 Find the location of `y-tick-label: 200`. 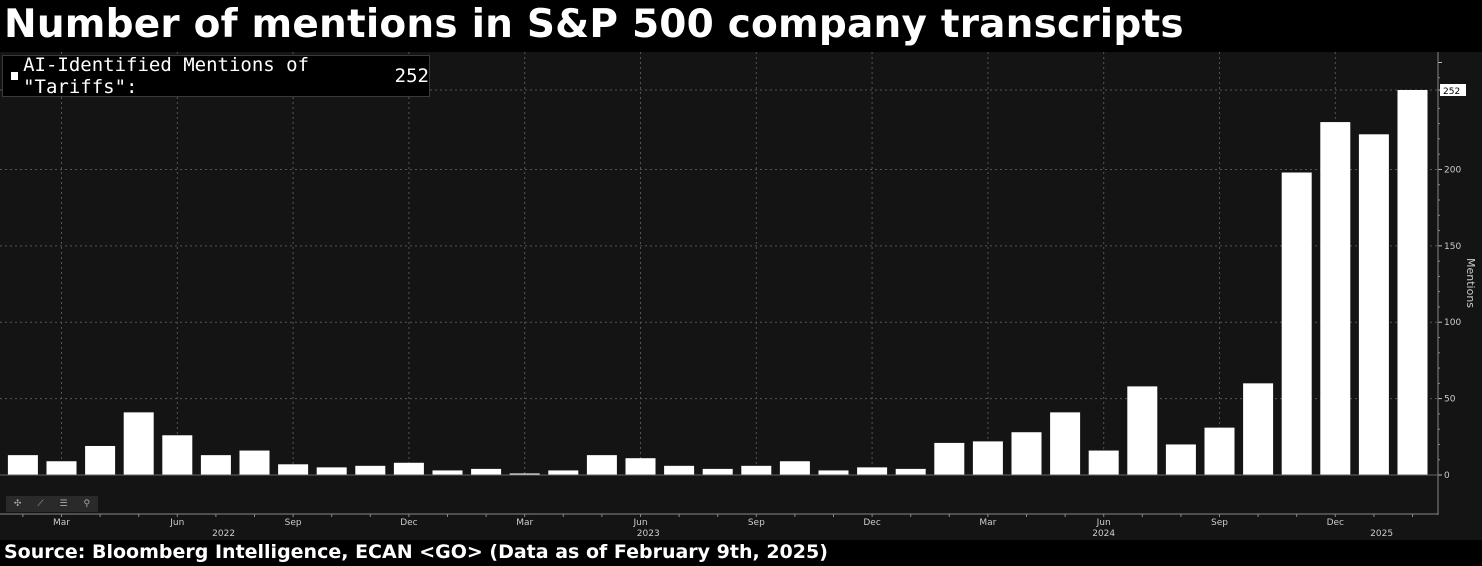

y-tick-label: 200 is located at coordinates (1452, 170).